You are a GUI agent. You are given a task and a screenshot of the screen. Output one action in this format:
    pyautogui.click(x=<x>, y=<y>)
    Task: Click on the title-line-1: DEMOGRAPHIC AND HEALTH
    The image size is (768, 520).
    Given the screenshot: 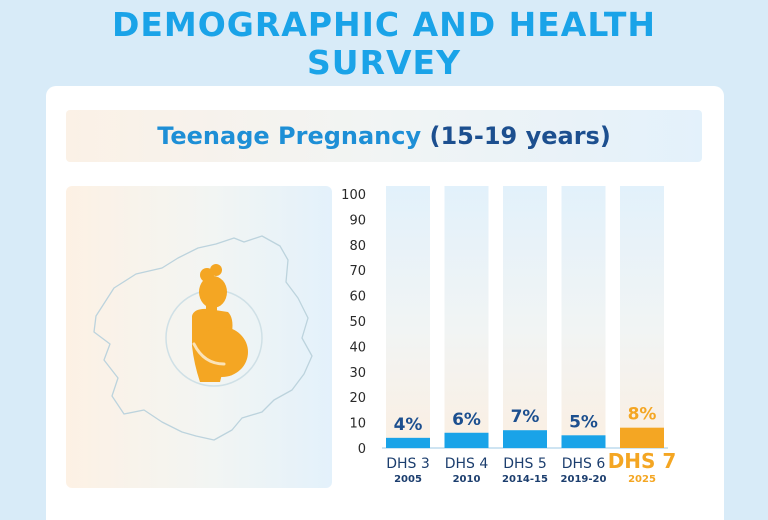 What is the action you would take?
    pyautogui.click(x=384, y=24)
    